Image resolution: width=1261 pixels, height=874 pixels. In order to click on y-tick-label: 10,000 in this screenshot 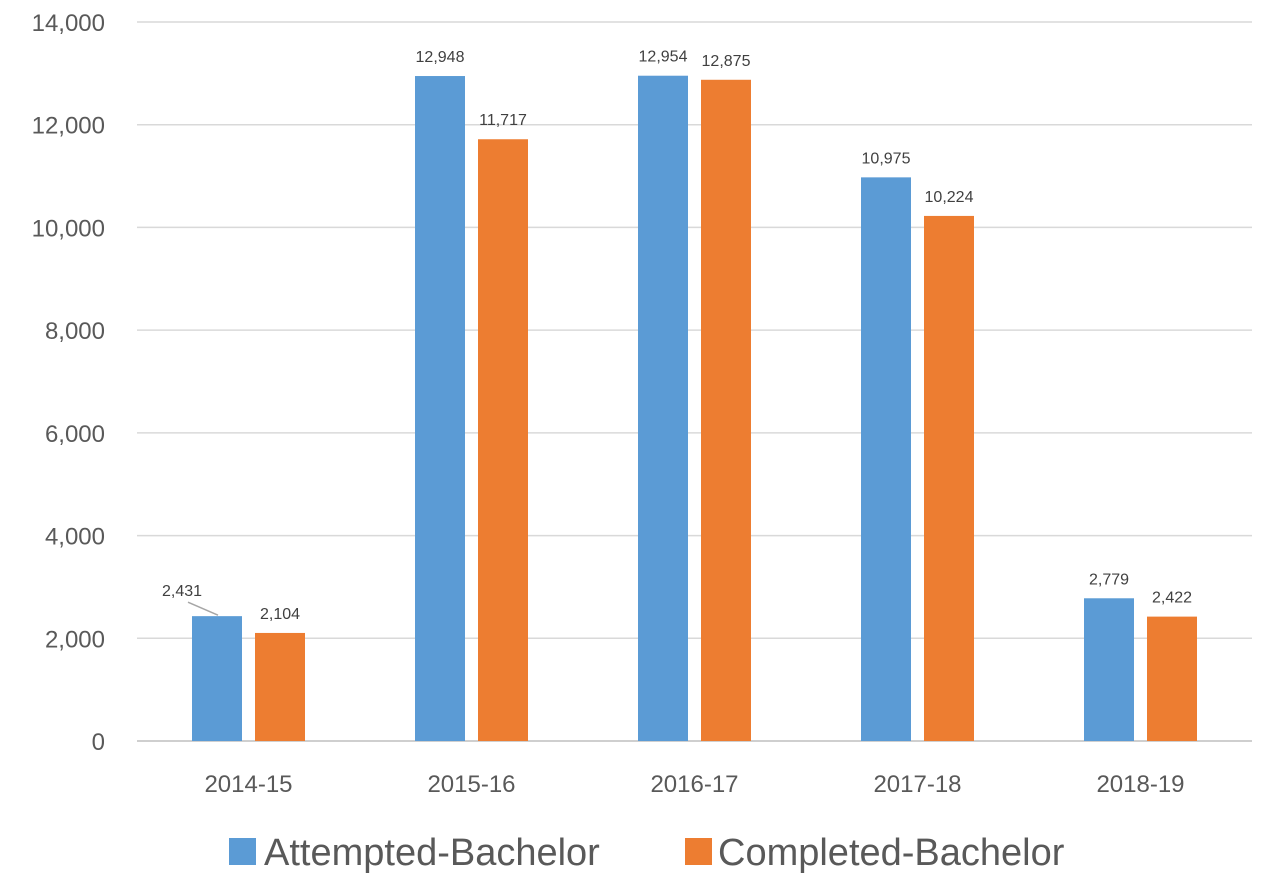, I will do `click(68, 228)`.